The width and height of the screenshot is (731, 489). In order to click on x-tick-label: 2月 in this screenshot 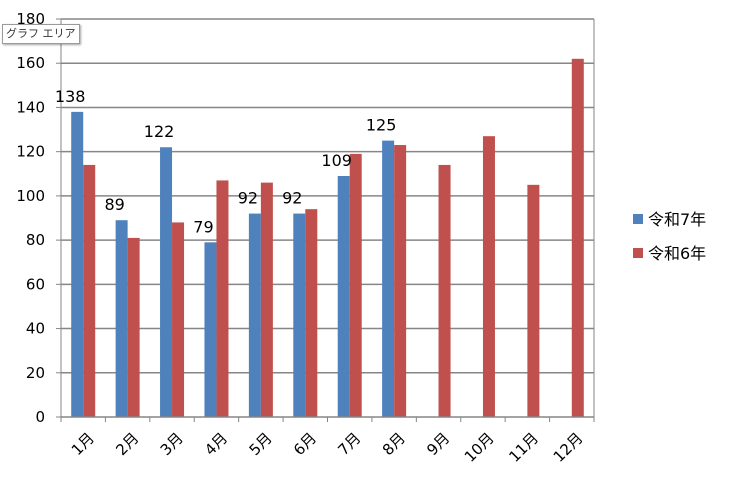, I will do `click(127, 444)`.